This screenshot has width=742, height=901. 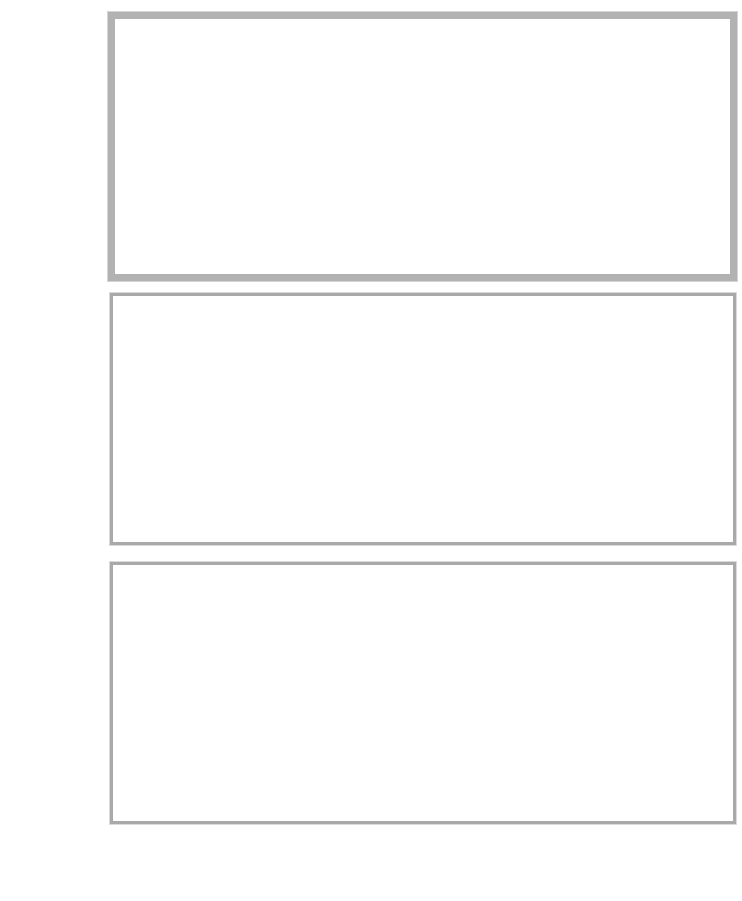 I want to click on differentiated-chart, so click(x=263, y=371).